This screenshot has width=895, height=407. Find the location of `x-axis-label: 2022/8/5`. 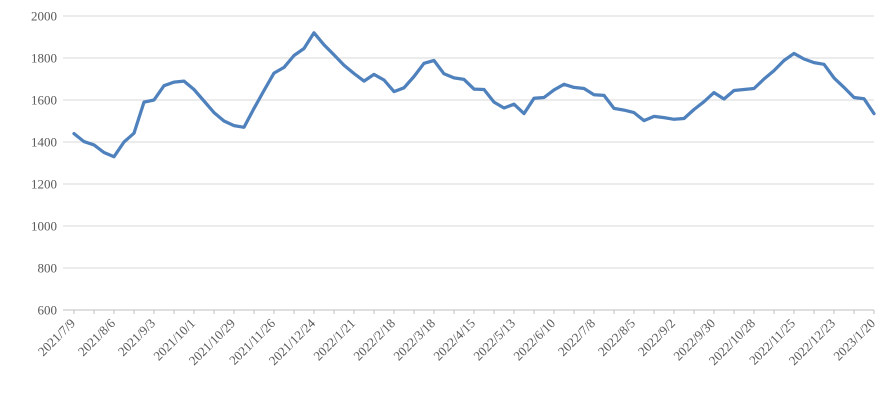

x-axis-label: 2022/8/5 is located at coordinates (616, 337).